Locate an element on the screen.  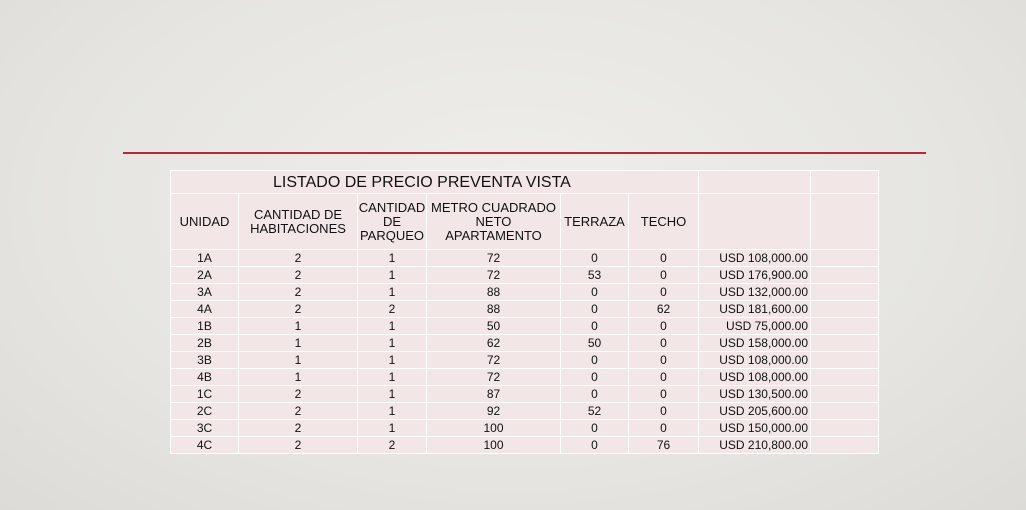
table-row: 2C 2 1 92 52 0 USD 205,600.00 is located at coordinates (524, 411).